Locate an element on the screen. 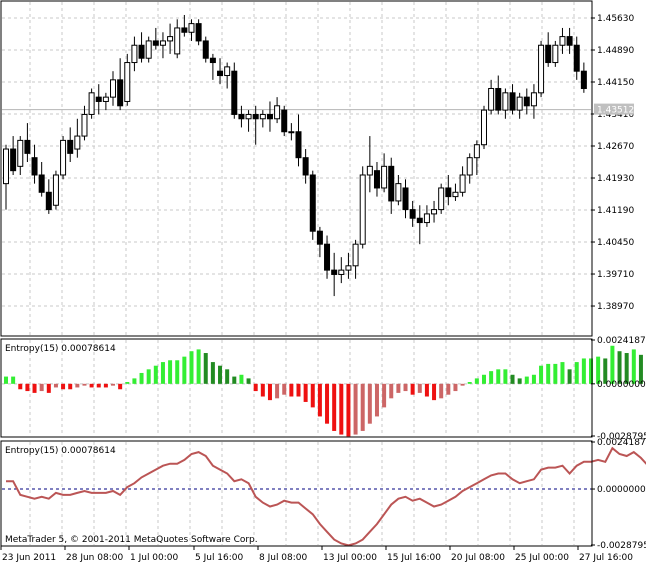  histogram-panel-title: Entropy(15) 0.00078614 is located at coordinates (60, 349).